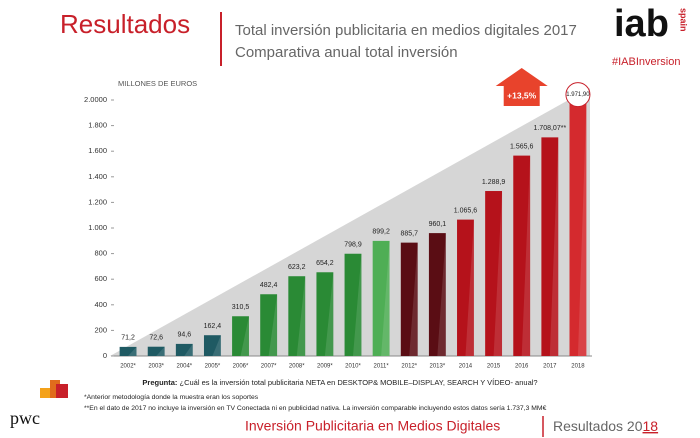  What do you see at coordinates (598, 426) in the screenshot?
I see `footer-right: Resultados 20` at bounding box center [598, 426].